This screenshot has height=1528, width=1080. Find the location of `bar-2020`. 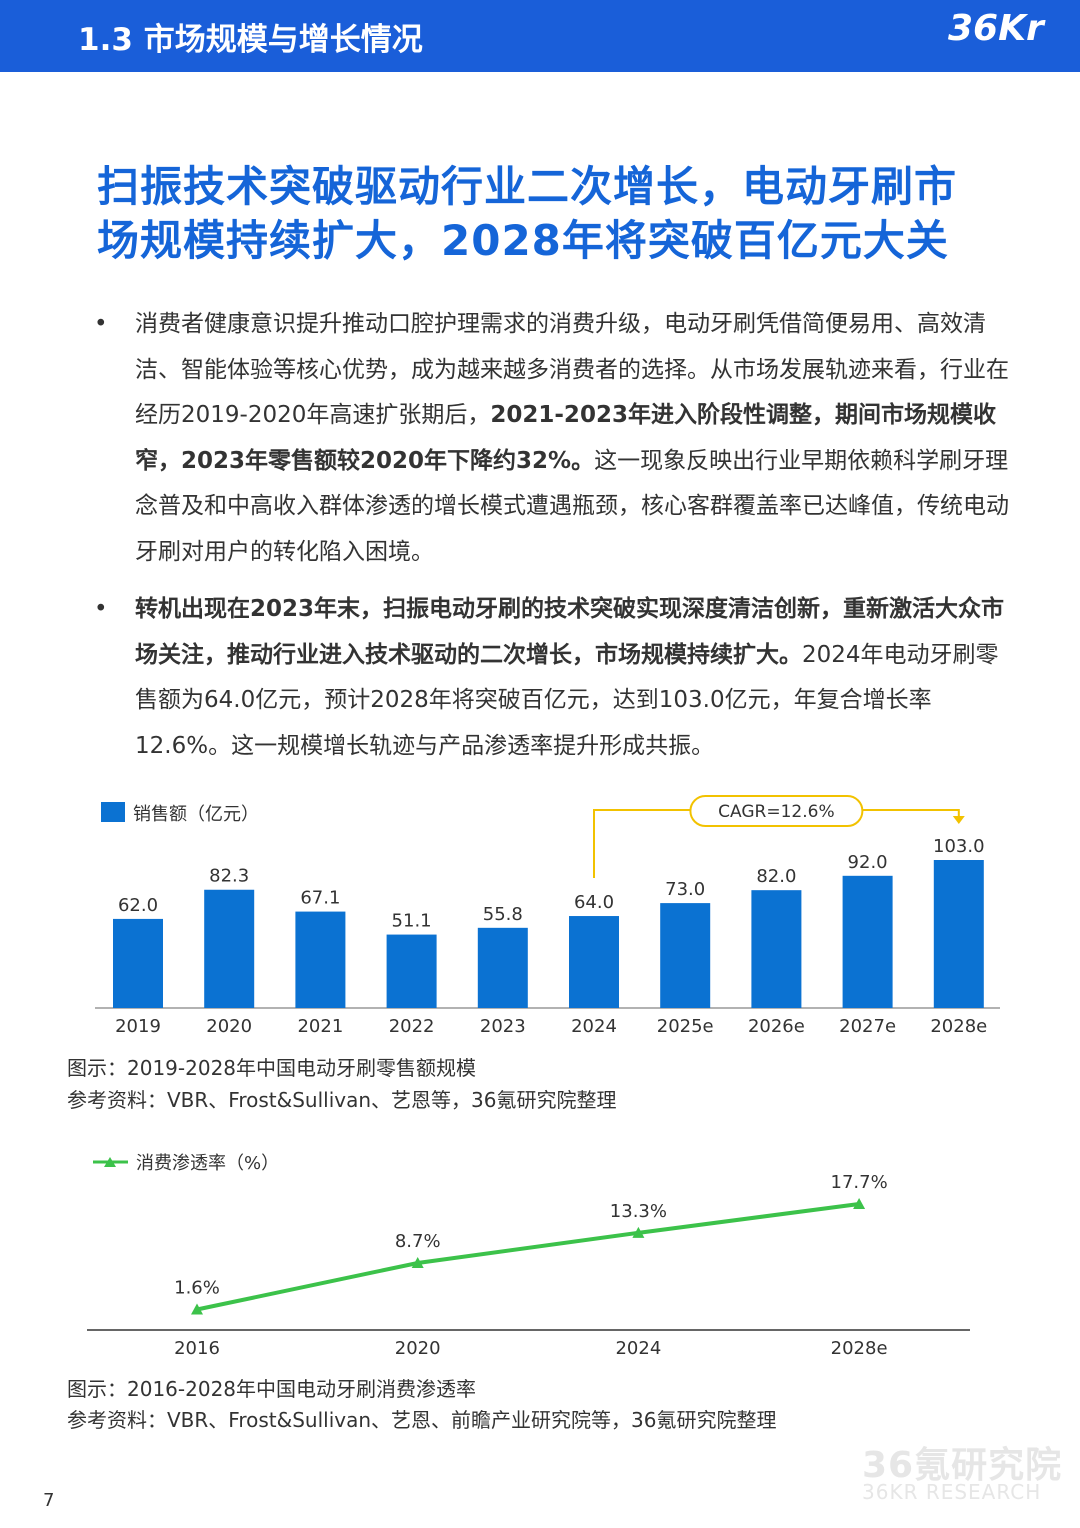

bar-2020 is located at coordinates (229, 948).